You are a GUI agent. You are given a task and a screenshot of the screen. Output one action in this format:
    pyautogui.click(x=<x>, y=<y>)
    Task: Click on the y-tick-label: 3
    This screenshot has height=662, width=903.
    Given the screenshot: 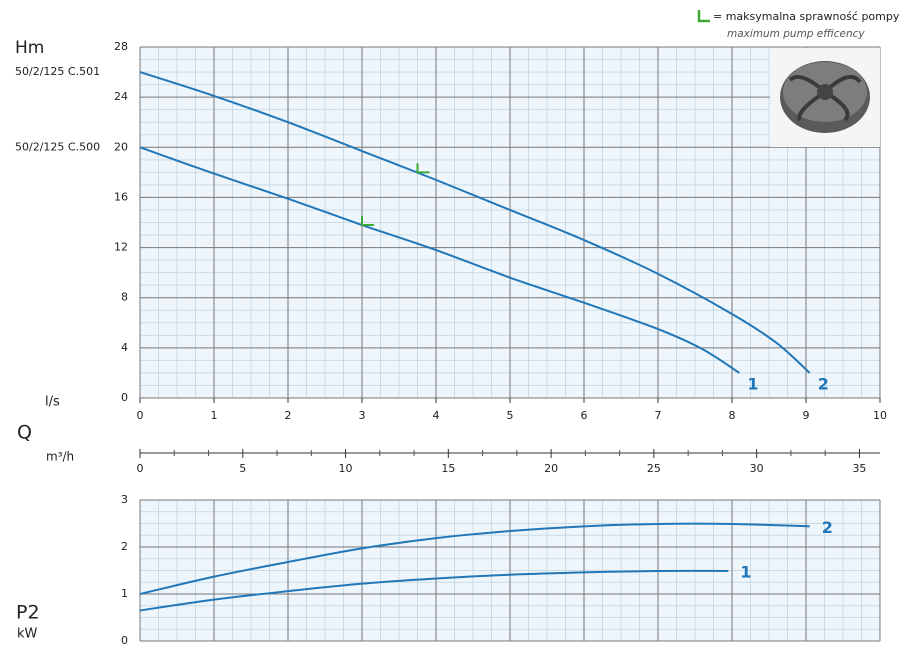 What is the action you would take?
    pyautogui.click(x=124, y=499)
    